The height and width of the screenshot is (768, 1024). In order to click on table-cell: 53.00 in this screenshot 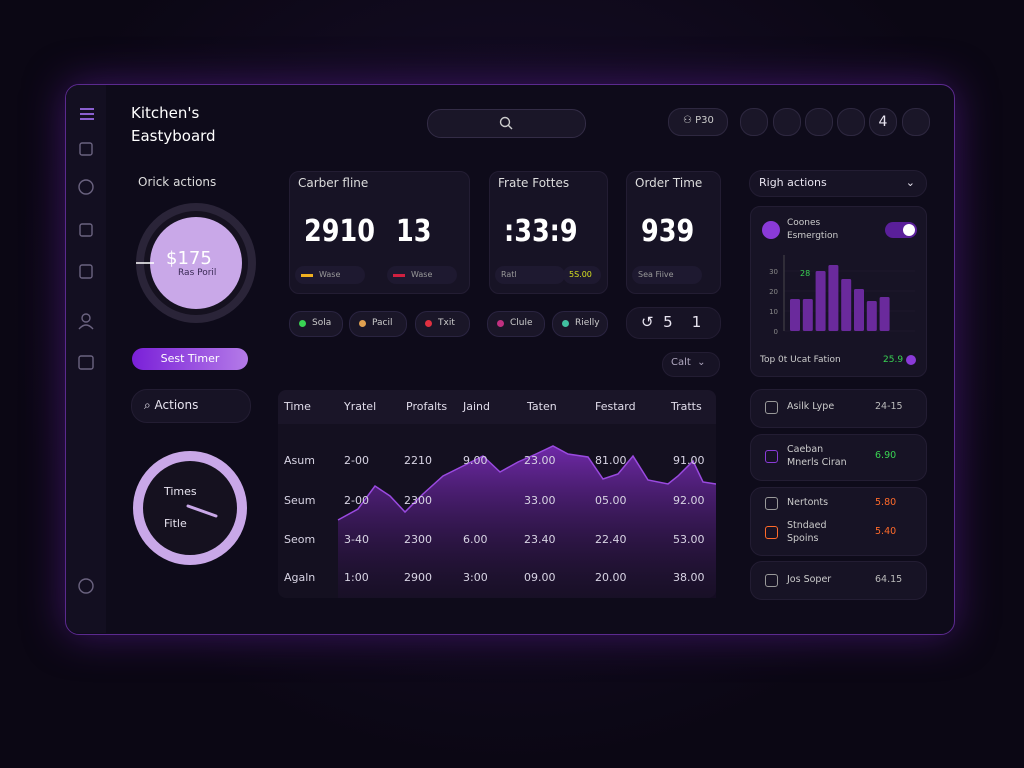, I will do `click(689, 539)`.